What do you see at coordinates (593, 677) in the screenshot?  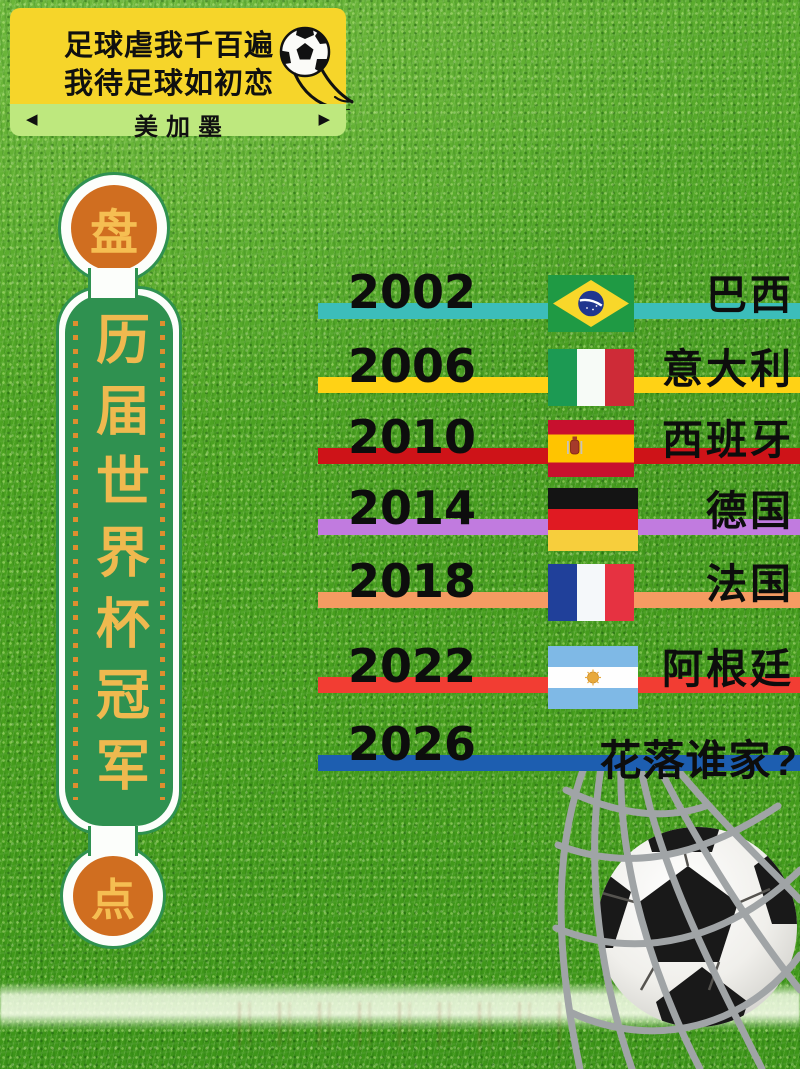 I see `argentina-flag-icon` at bounding box center [593, 677].